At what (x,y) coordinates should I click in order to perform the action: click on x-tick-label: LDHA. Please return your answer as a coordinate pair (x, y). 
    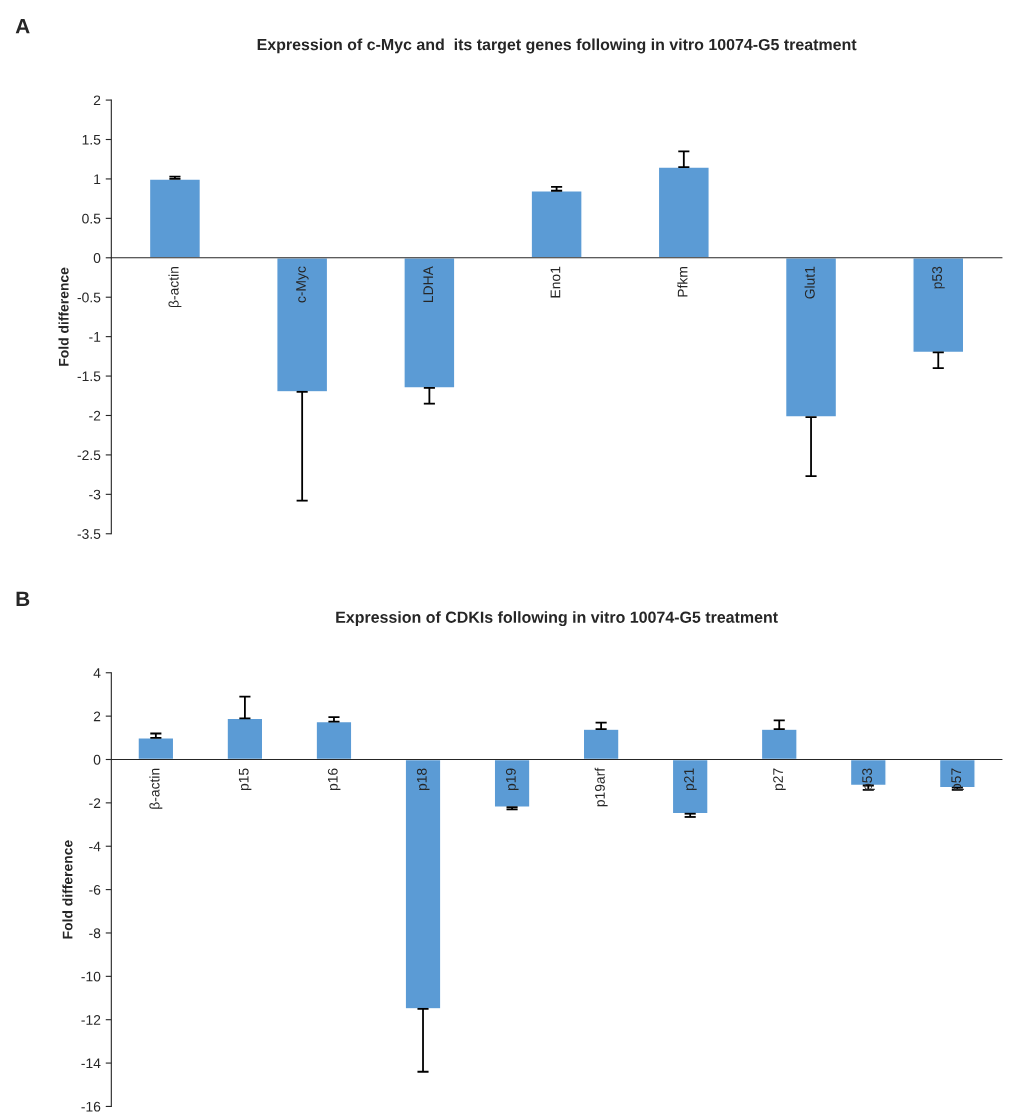
    Looking at the image, I should click on (428, 284).